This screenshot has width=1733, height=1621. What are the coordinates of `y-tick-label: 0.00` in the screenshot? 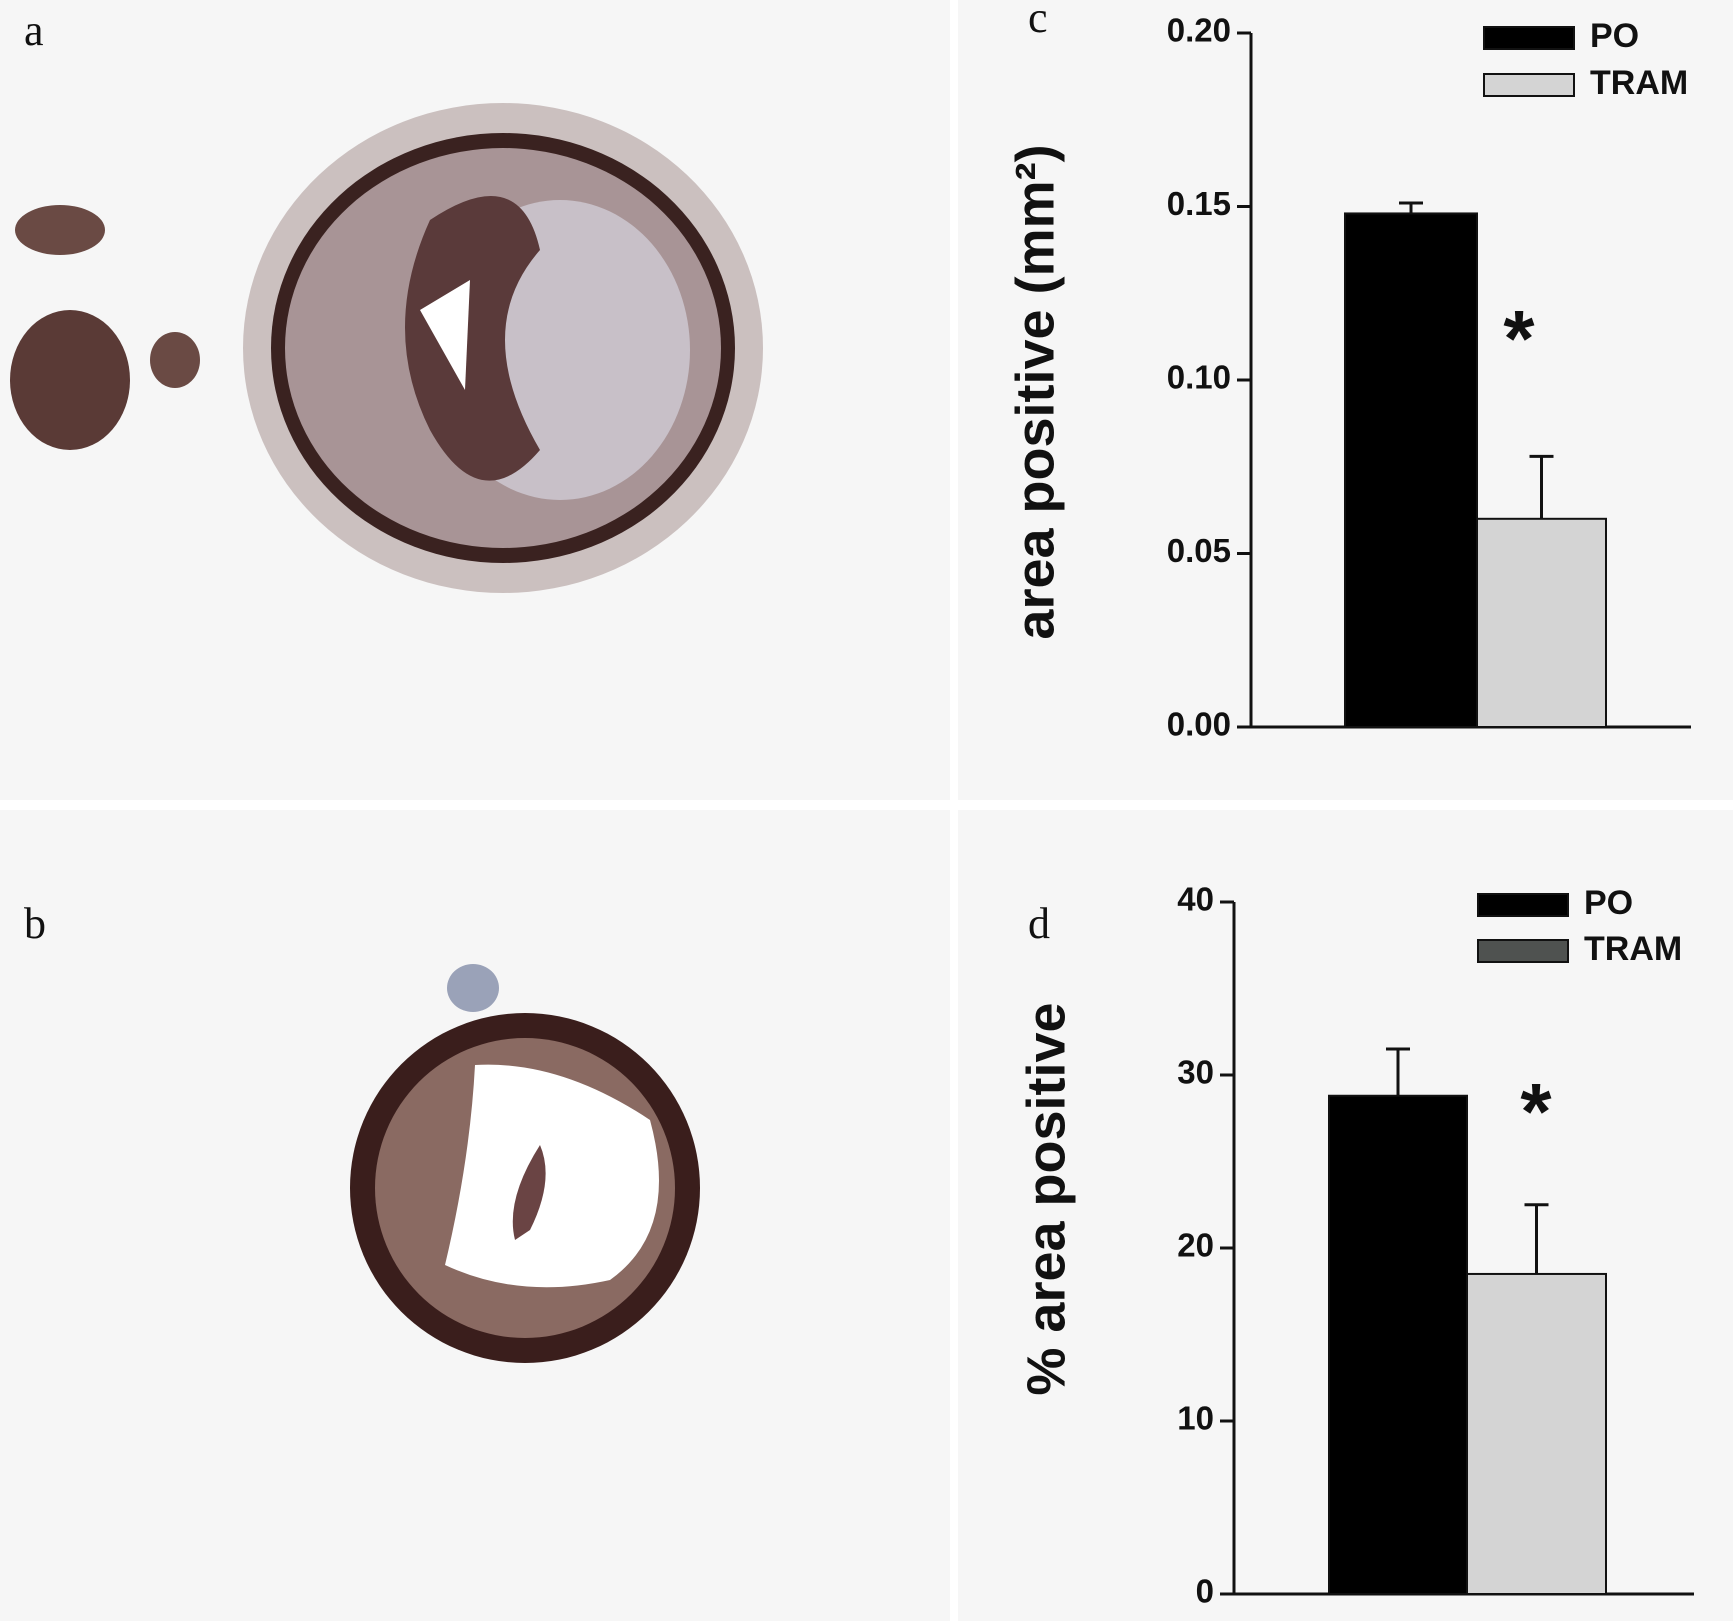 It's located at (1199, 724).